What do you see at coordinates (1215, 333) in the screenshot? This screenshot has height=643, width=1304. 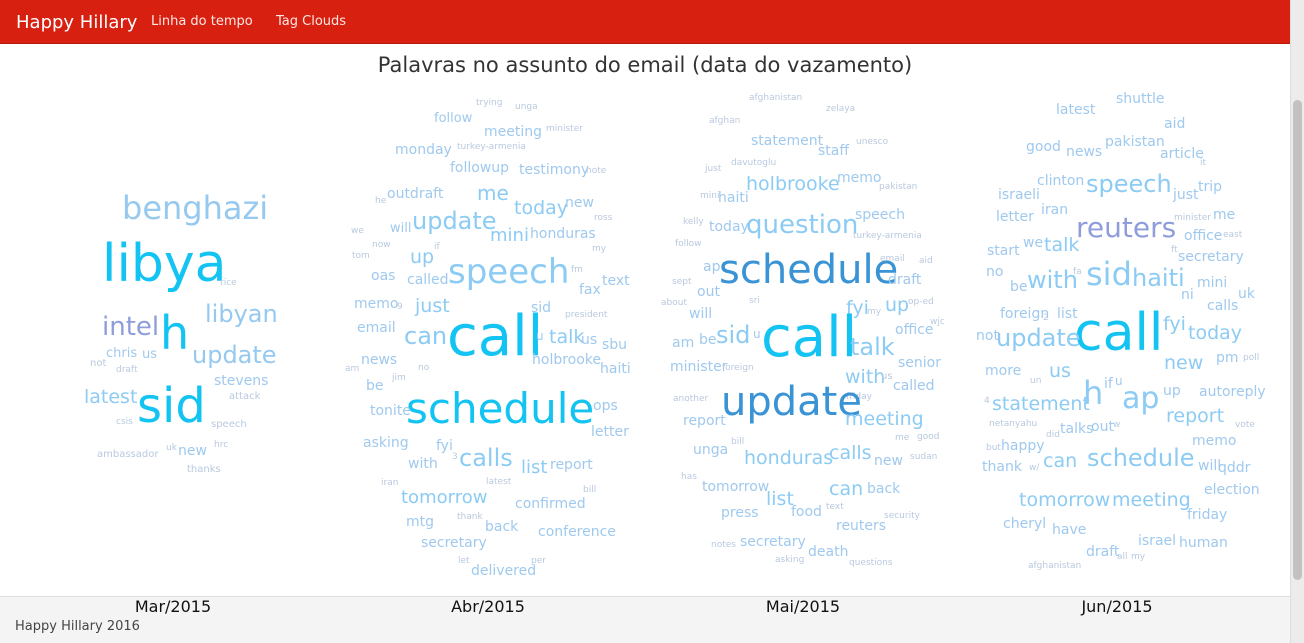 I see `cloud-word: today` at bounding box center [1215, 333].